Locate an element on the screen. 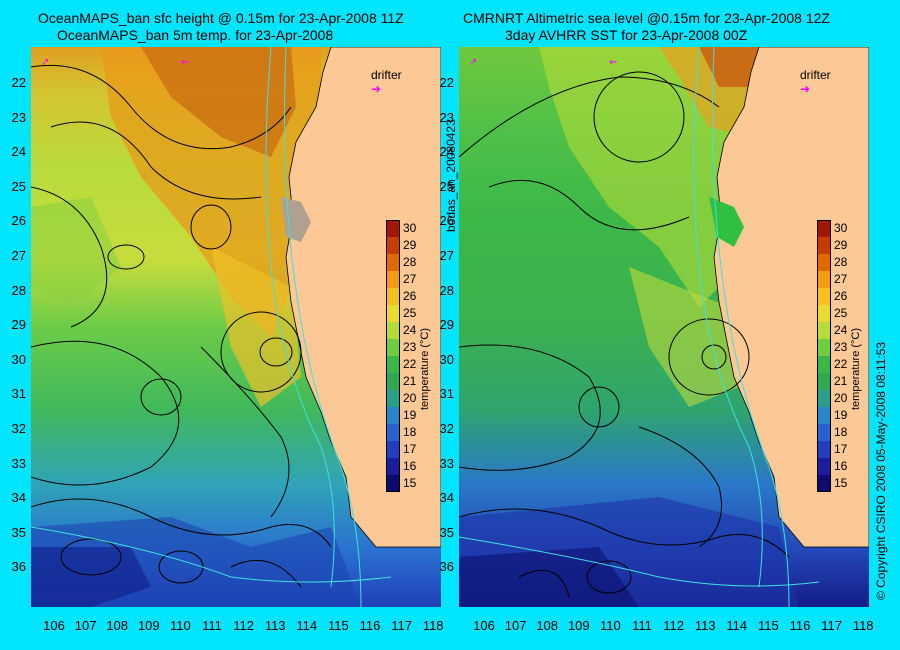 The height and width of the screenshot is (650, 900). lat-label: 36 is located at coordinates (18, 567).